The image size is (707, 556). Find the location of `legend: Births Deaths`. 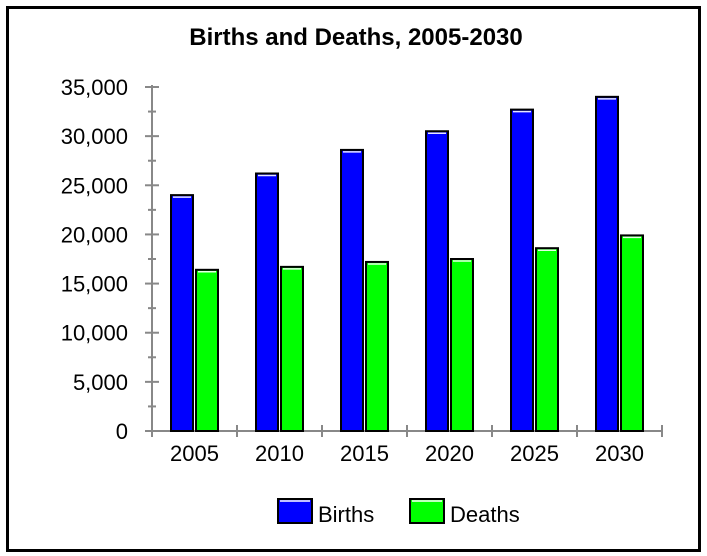

legend: Births Deaths is located at coordinates (398, 512).